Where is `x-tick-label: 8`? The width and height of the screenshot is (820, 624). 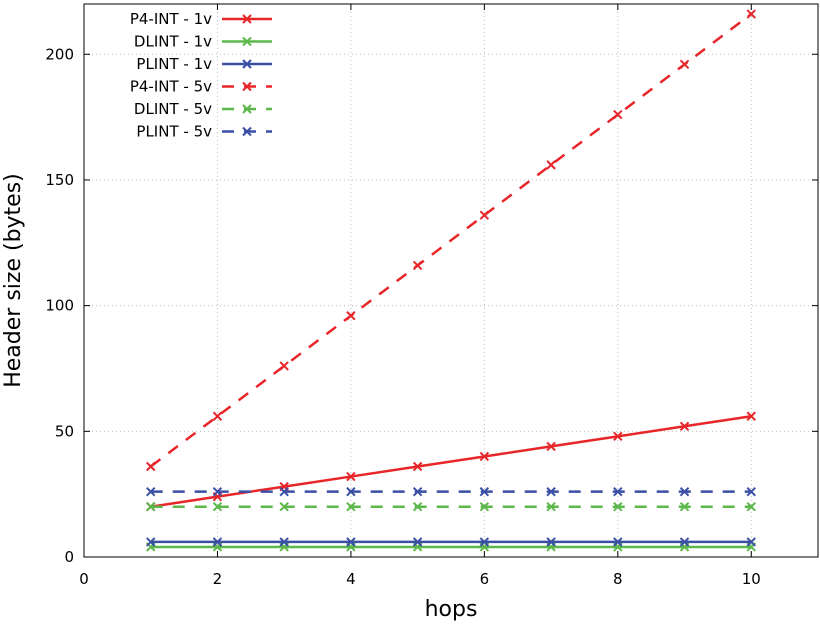 x-tick-label: 8 is located at coordinates (618, 579).